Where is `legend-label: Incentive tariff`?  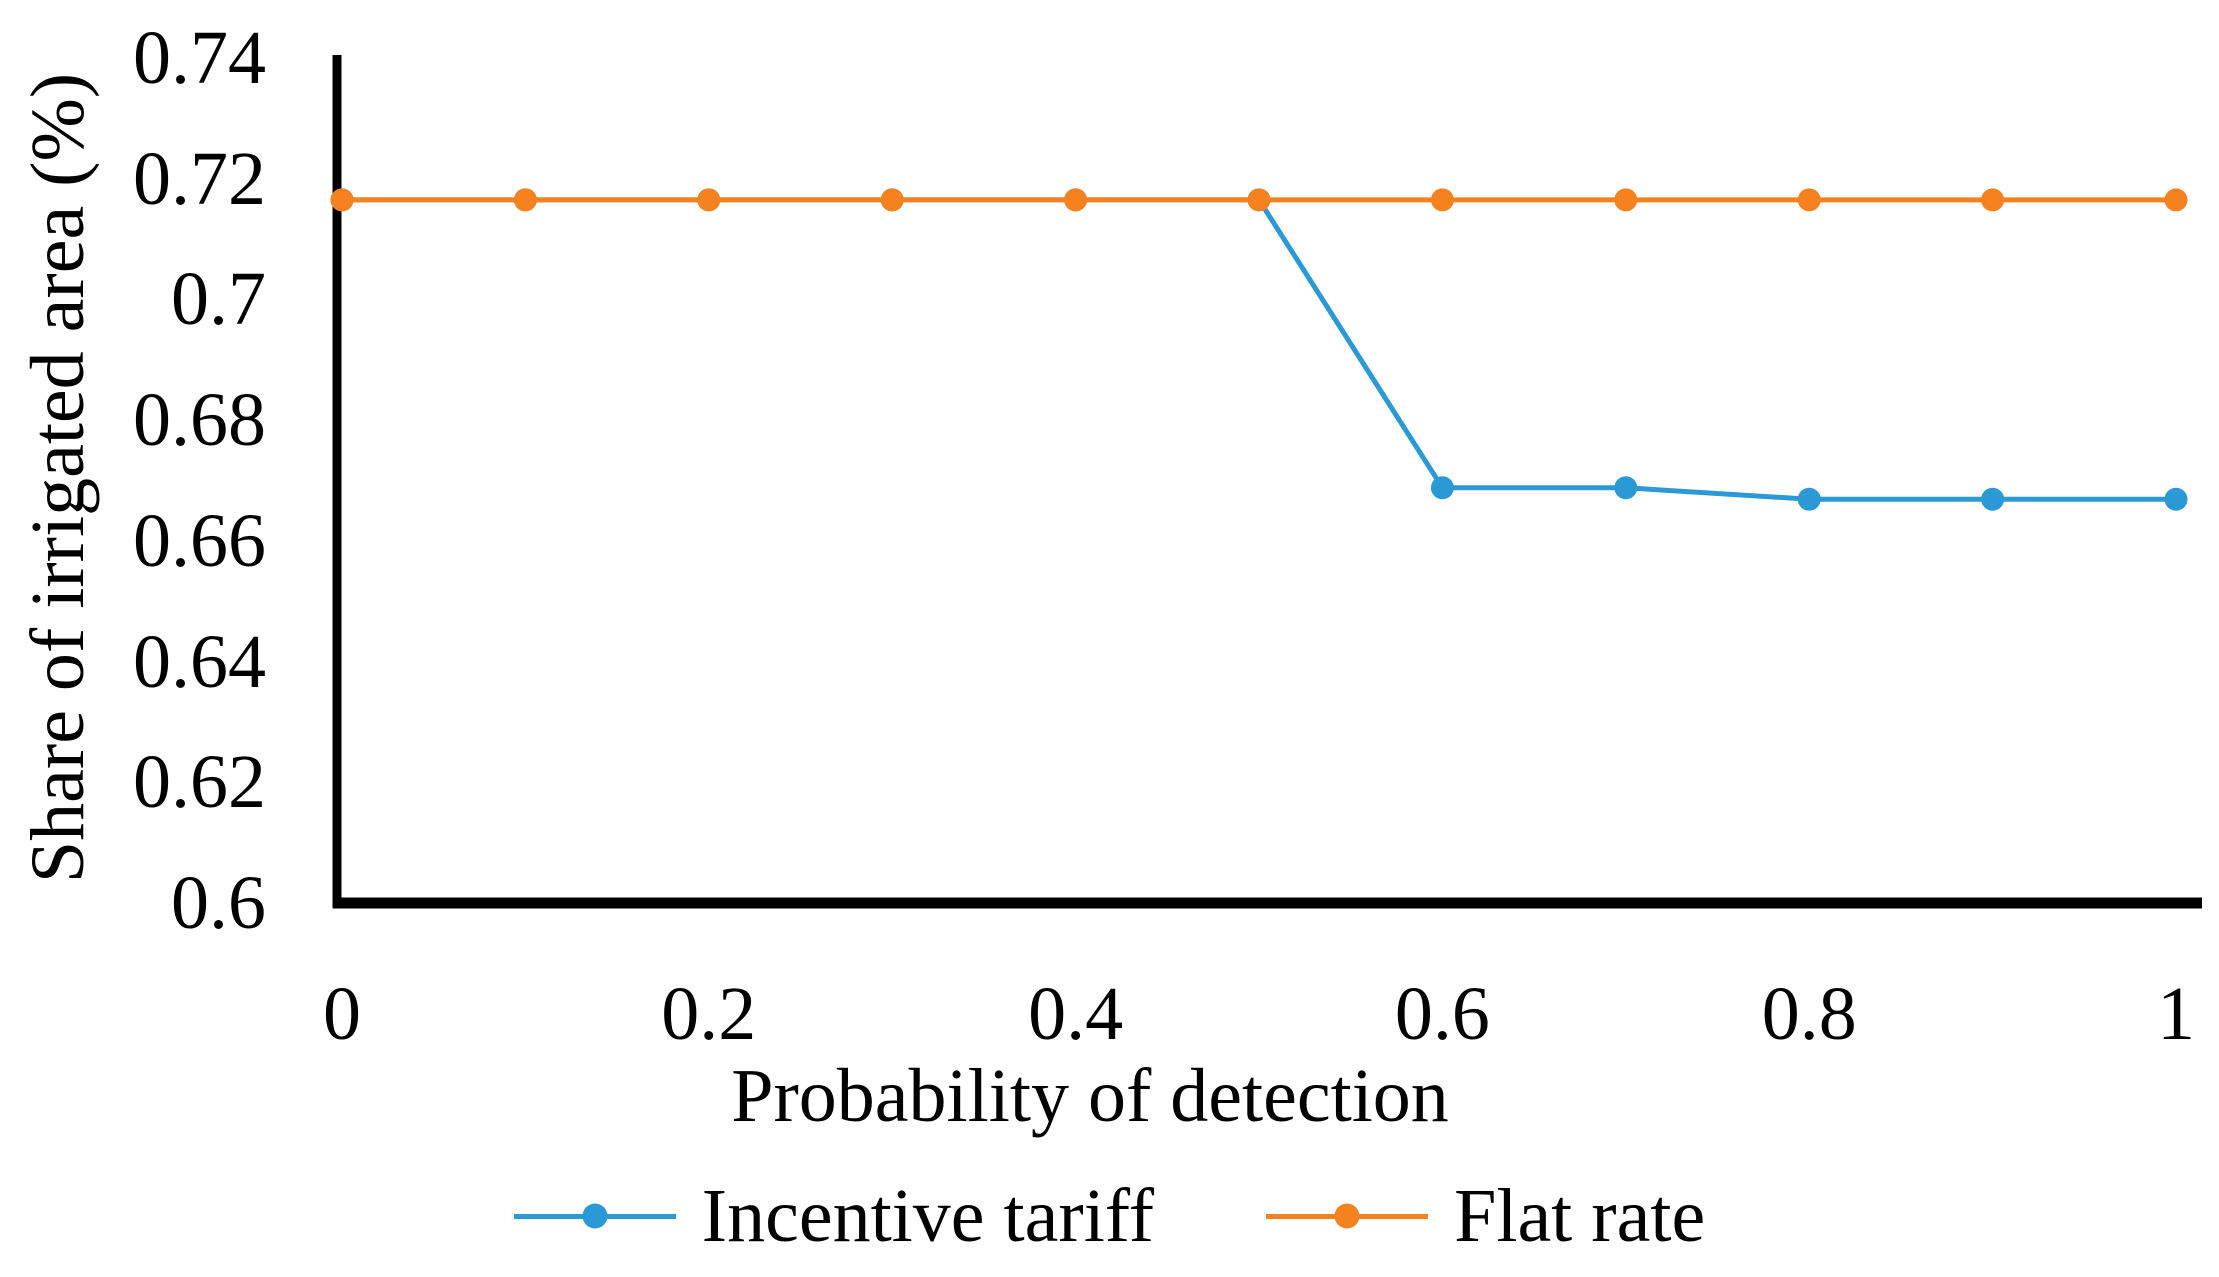
legend-label: Incentive tariff is located at coordinates (928, 1216).